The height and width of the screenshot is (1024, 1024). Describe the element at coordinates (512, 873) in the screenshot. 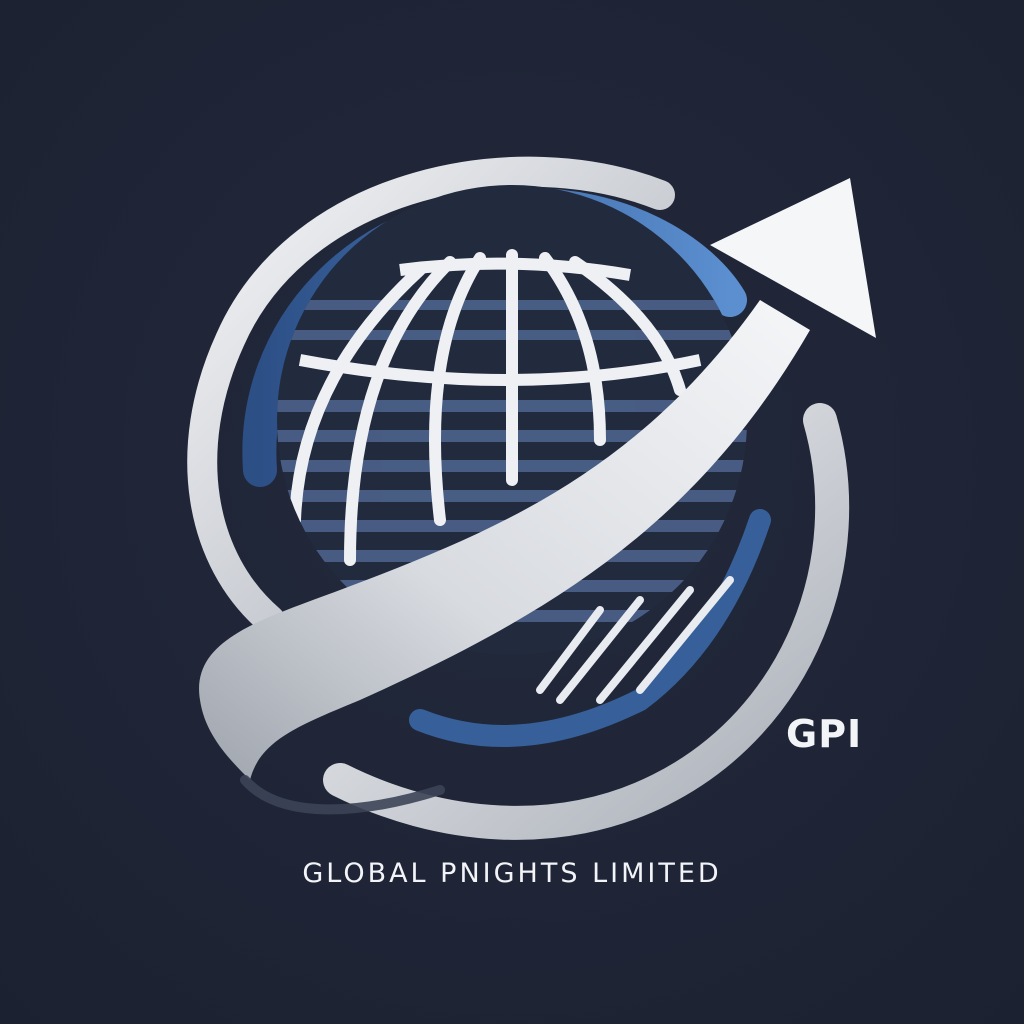

I see `company-name: GLOBAL PNIGHTS LIMITED` at that location.